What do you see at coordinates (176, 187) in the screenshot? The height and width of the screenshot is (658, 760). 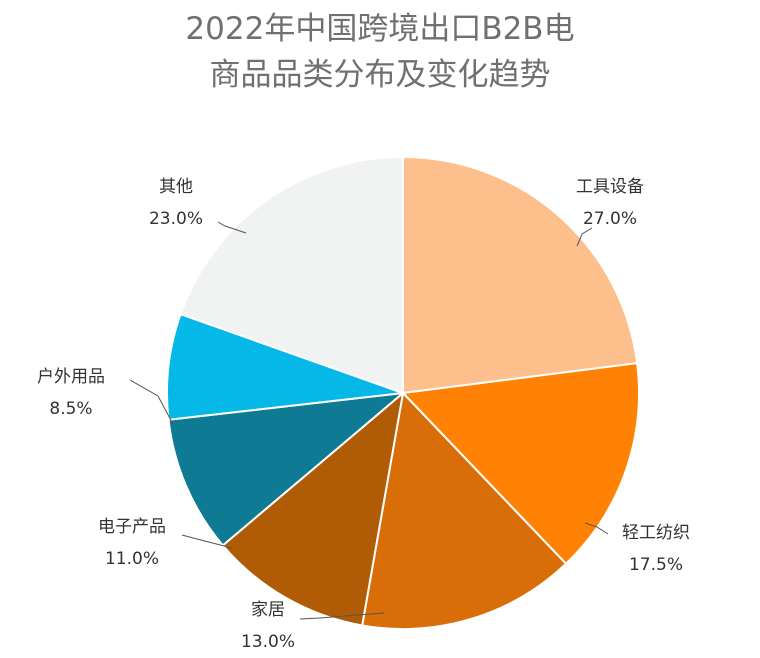 I see `slice-label: 其他` at bounding box center [176, 187].